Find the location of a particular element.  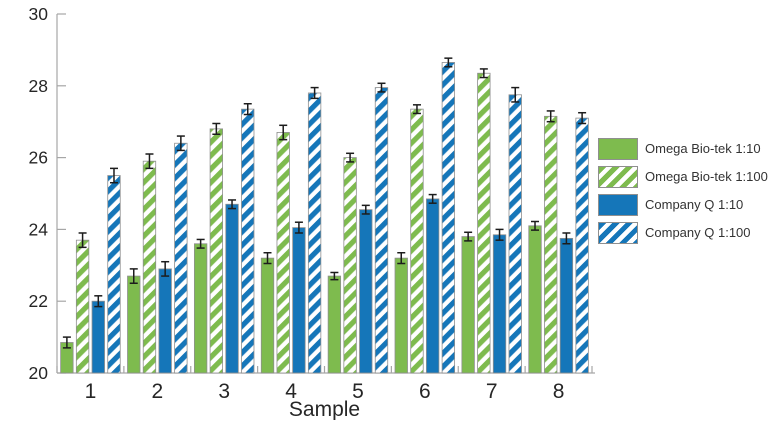

bar-sample1-series3 is located at coordinates (98, 337).